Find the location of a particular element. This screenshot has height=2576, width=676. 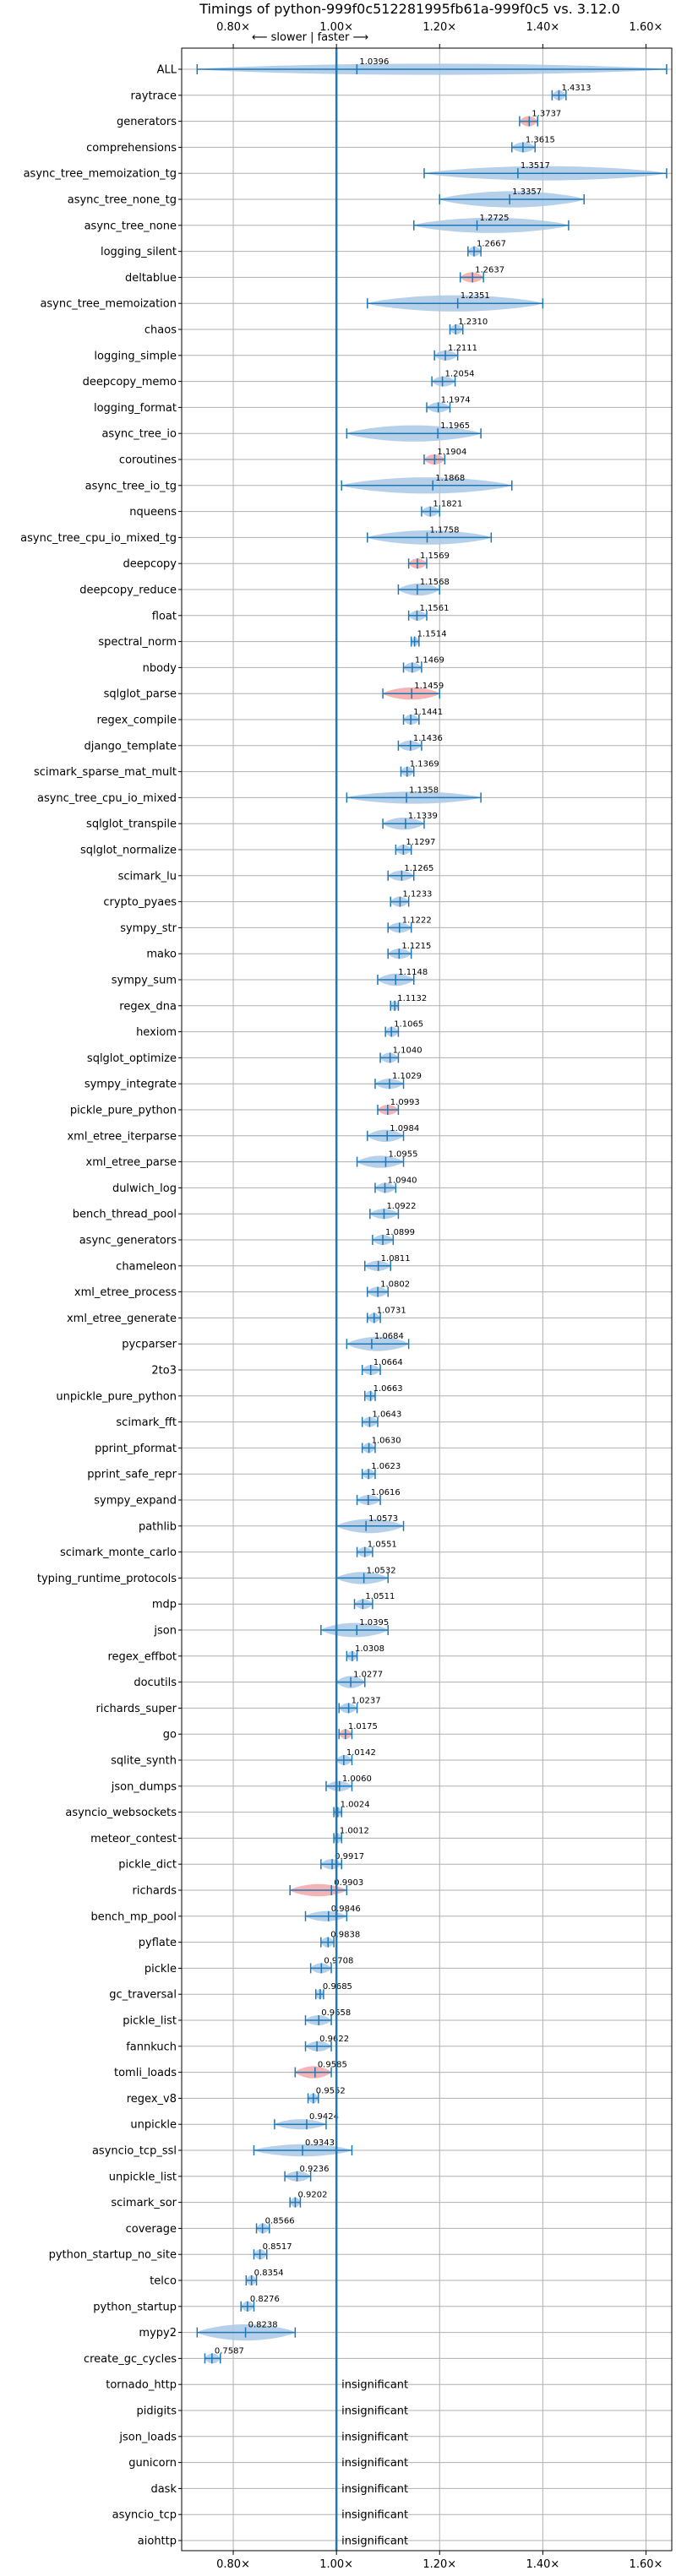

value-label: 1.1222 is located at coordinates (417, 920).